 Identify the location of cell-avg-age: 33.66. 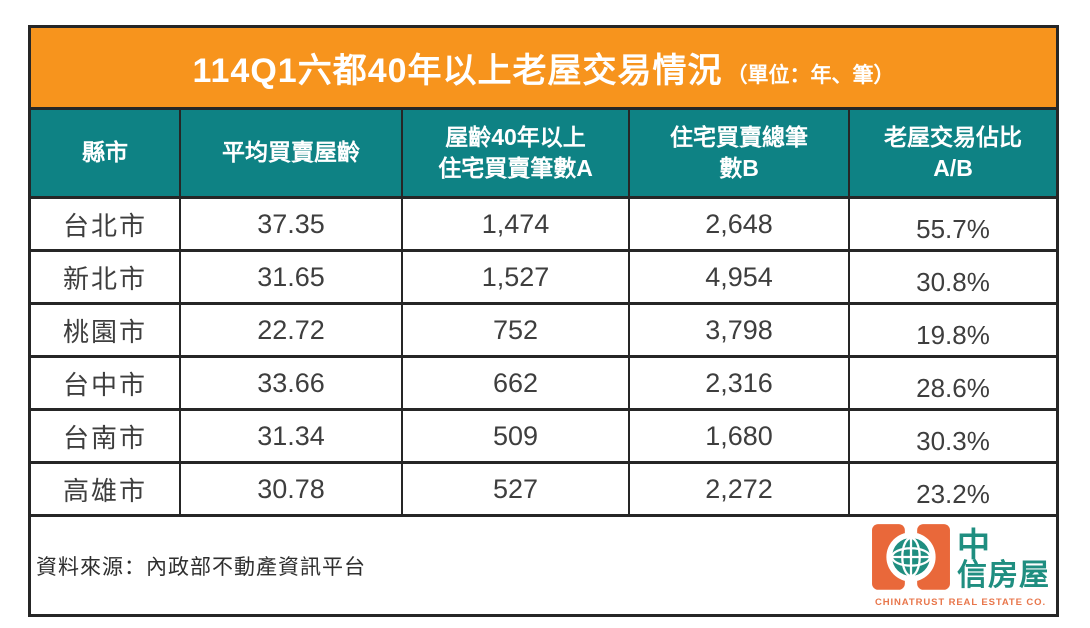
(290, 383).